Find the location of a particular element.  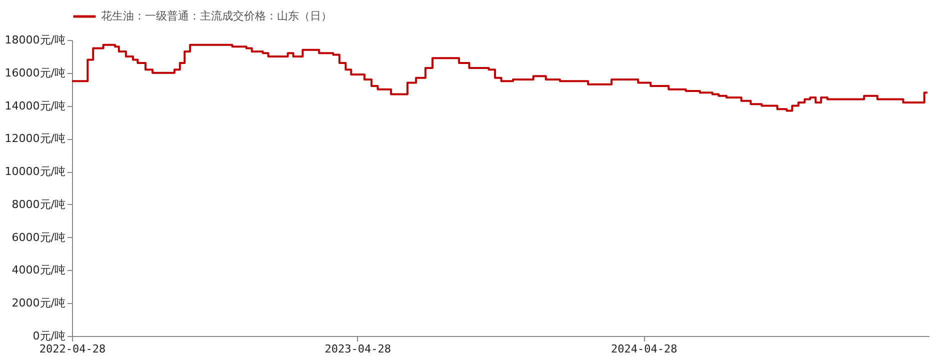

y-tick-label: 18000元/吨 is located at coordinates (35, 40).